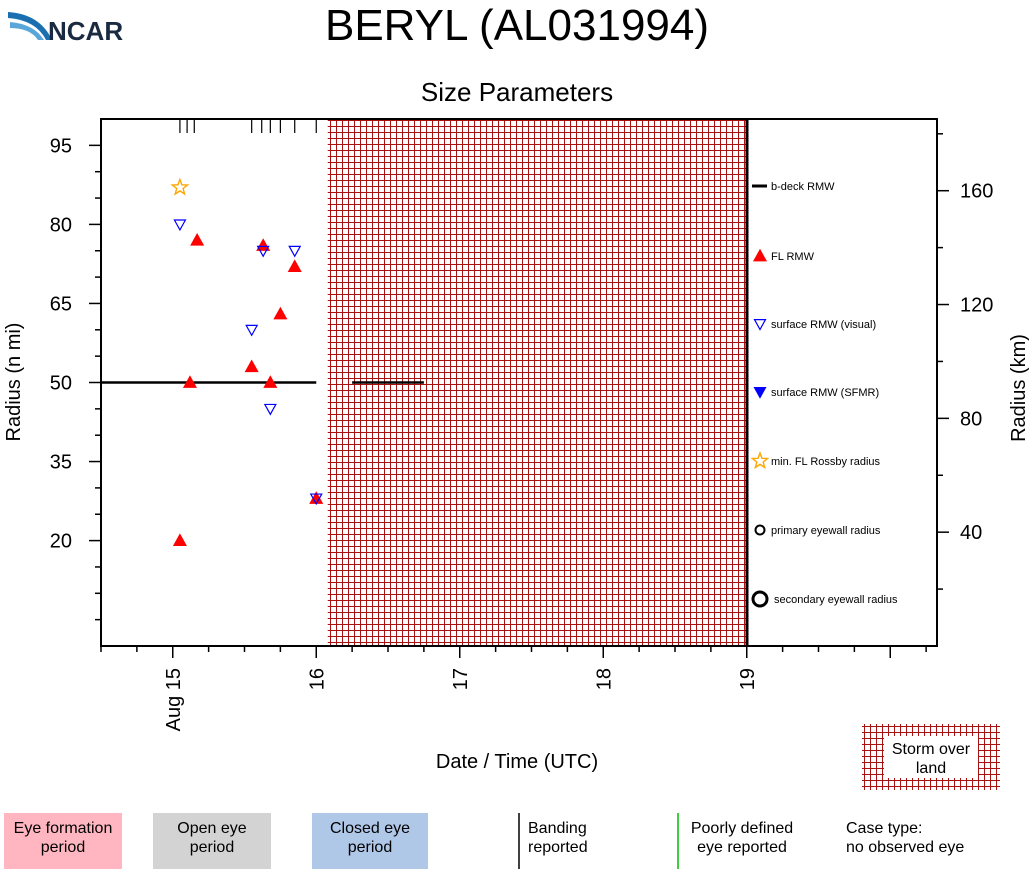  What do you see at coordinates (517, 762) in the screenshot?
I see `x-axis-label: Date / Time (UTC)` at bounding box center [517, 762].